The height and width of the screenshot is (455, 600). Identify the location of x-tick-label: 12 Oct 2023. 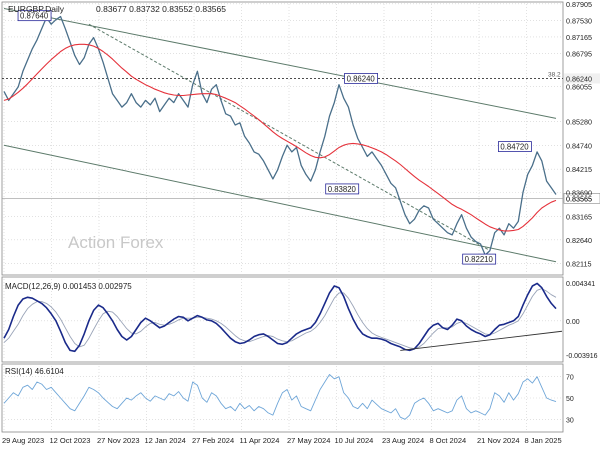
(70, 440).